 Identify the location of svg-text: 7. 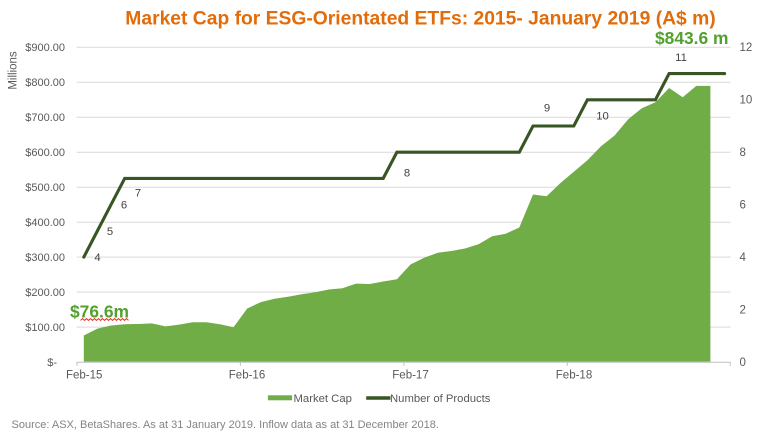
(138, 194).